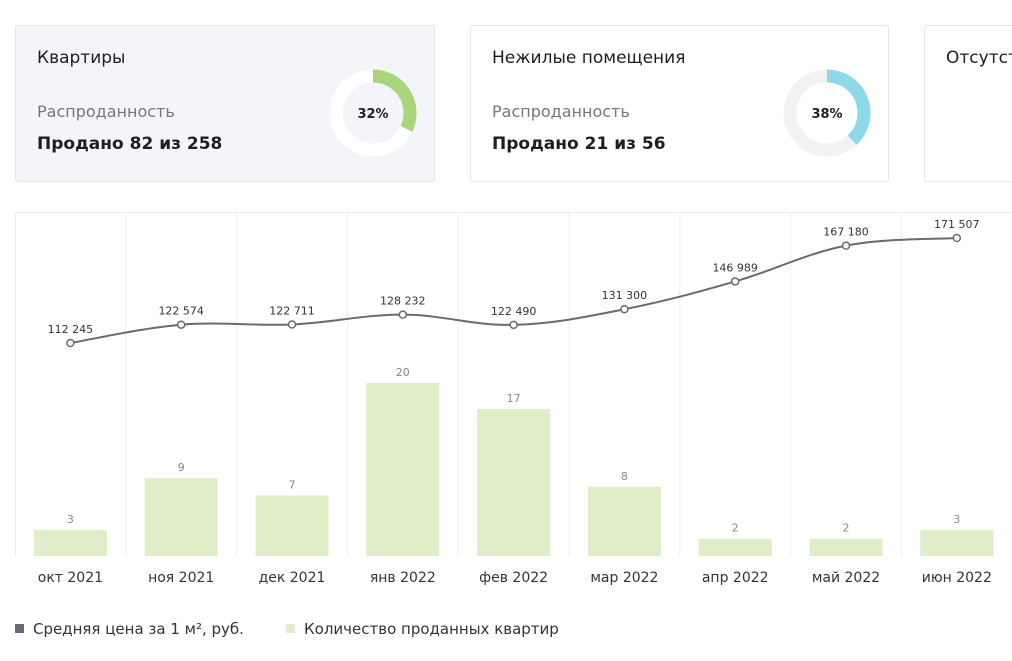 The width and height of the screenshot is (1012, 661). What do you see at coordinates (625, 295) in the screenshot?
I see `price-value-label: 131 300` at bounding box center [625, 295].